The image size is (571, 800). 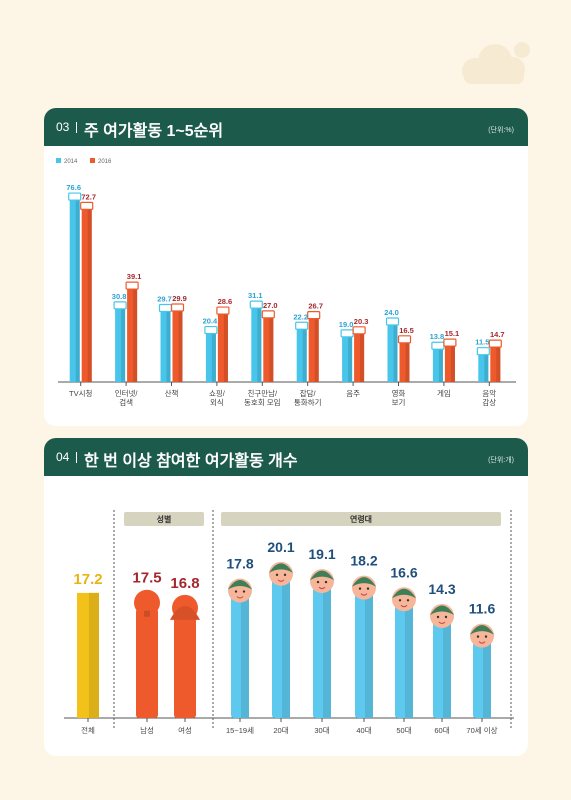 I want to click on category-label: 게임, so click(x=444, y=393).